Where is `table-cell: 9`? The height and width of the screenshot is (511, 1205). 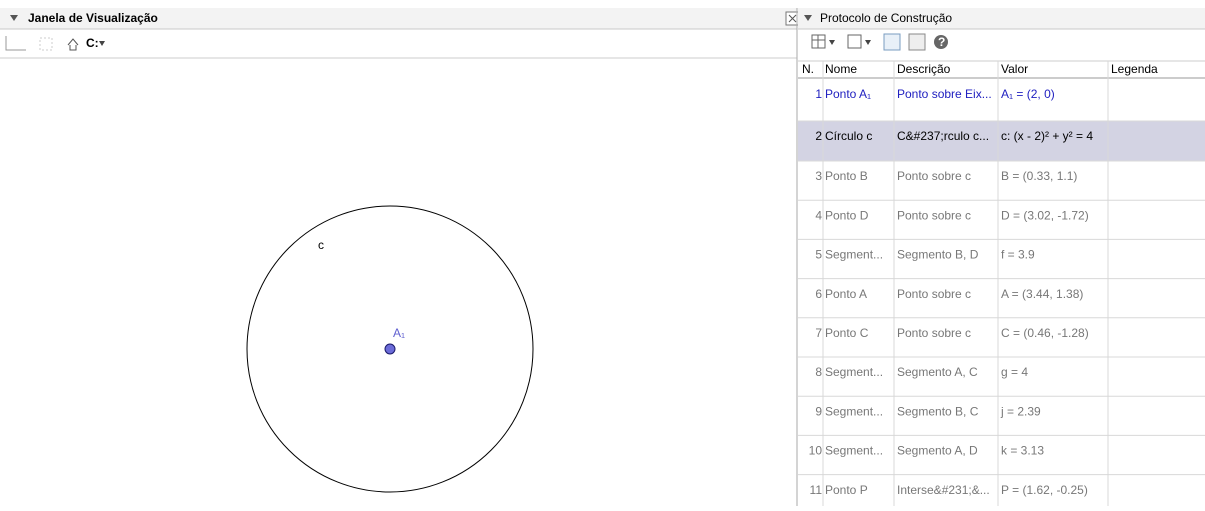
table-cell: 9 is located at coordinates (818, 411).